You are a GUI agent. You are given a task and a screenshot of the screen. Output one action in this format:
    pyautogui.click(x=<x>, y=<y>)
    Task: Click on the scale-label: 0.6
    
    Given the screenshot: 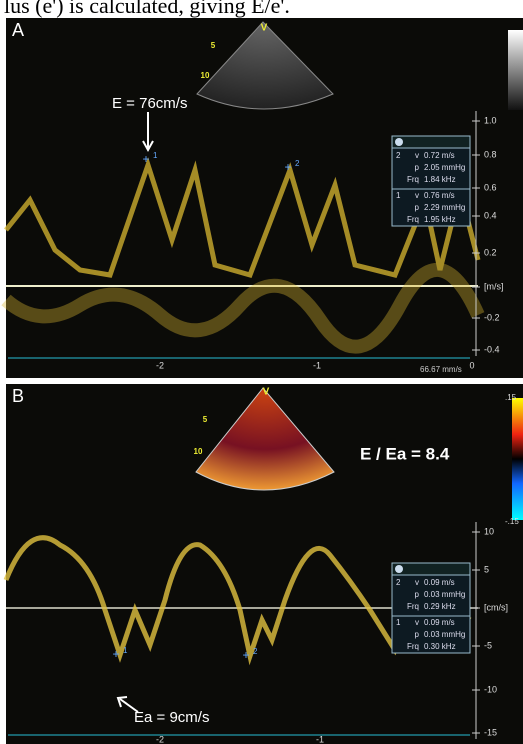 What is the action you would take?
    pyautogui.click(x=490, y=187)
    